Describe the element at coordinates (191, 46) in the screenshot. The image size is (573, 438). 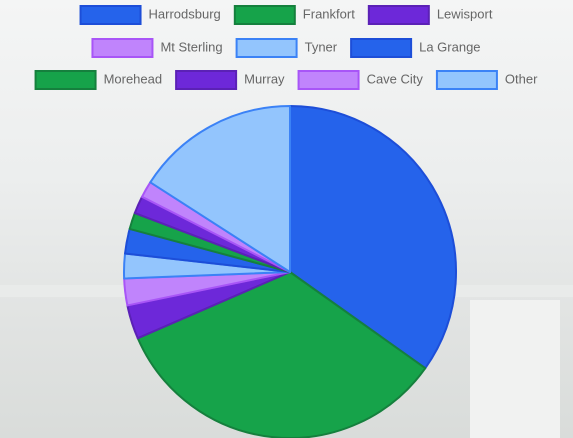
I see `legend-label: Mt Sterling` at that location.